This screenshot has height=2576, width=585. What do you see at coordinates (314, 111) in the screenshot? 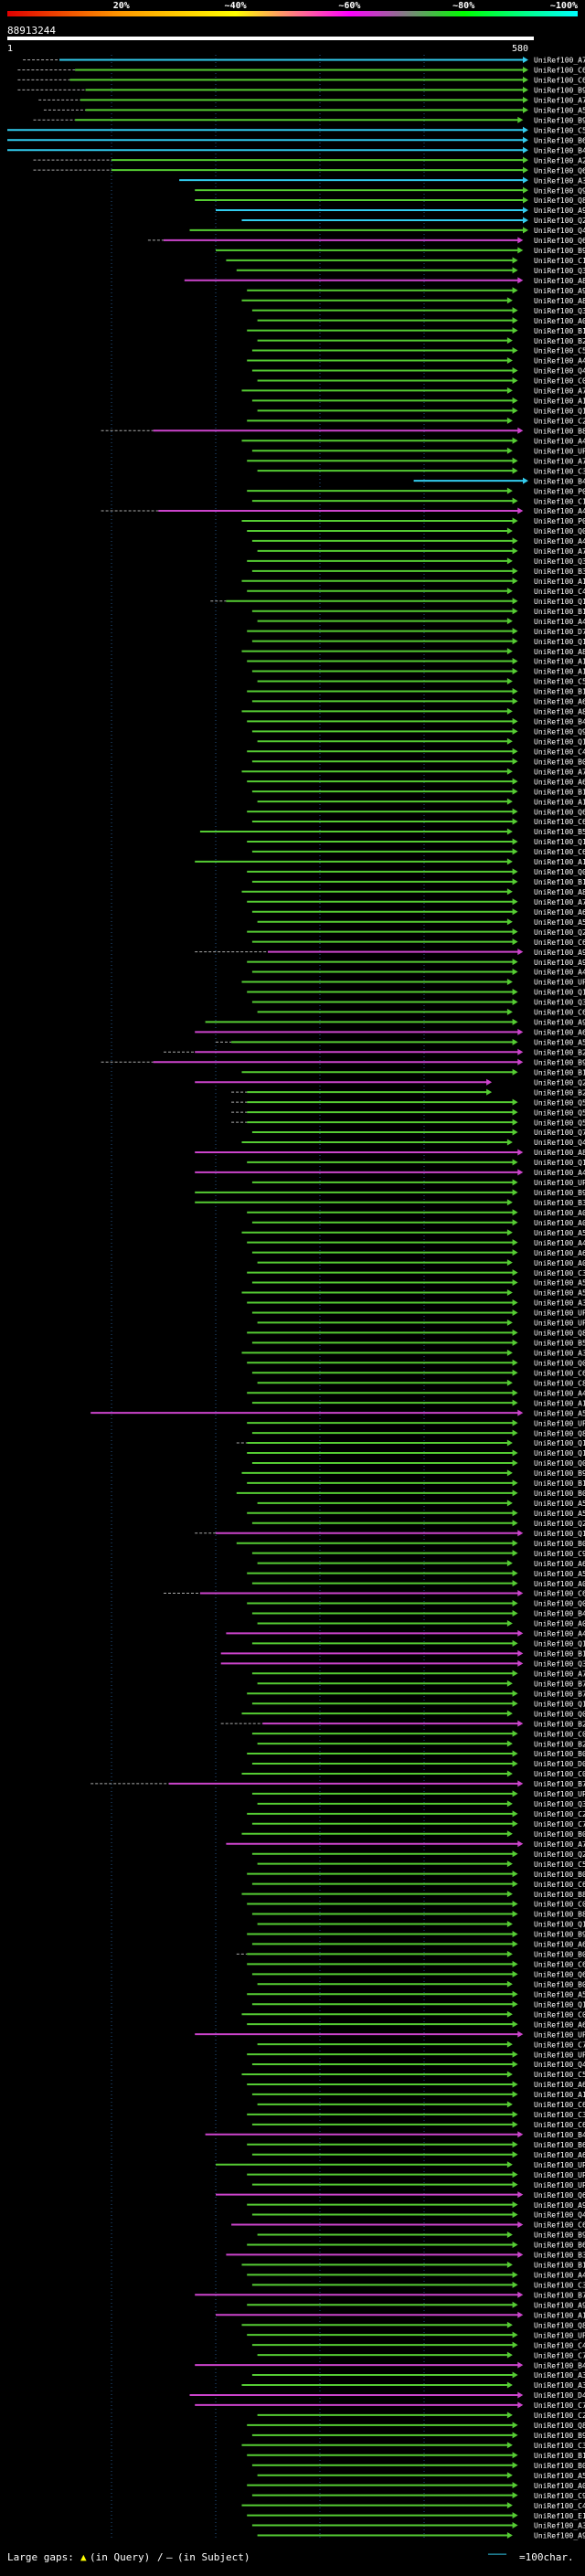
I see `hit-row: UniRef100_A5BHA2` at bounding box center [314, 111].